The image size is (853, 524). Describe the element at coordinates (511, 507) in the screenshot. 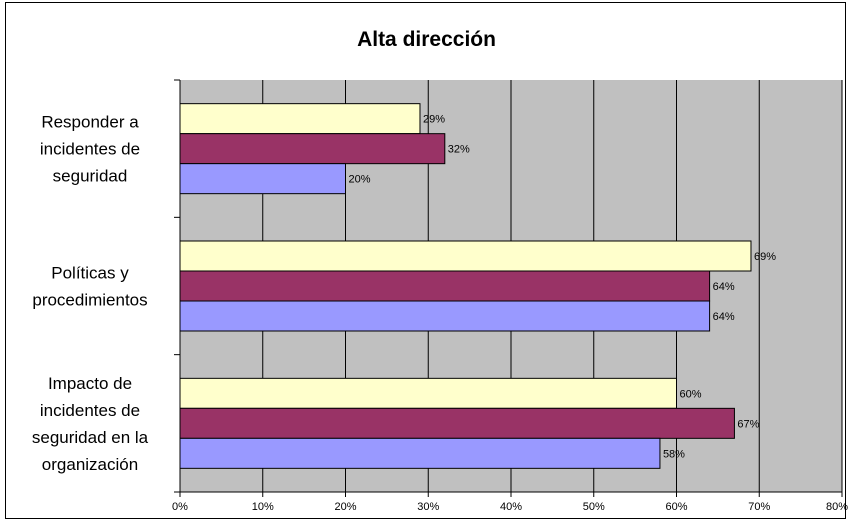

I see `x-tick-label: 40%` at that location.